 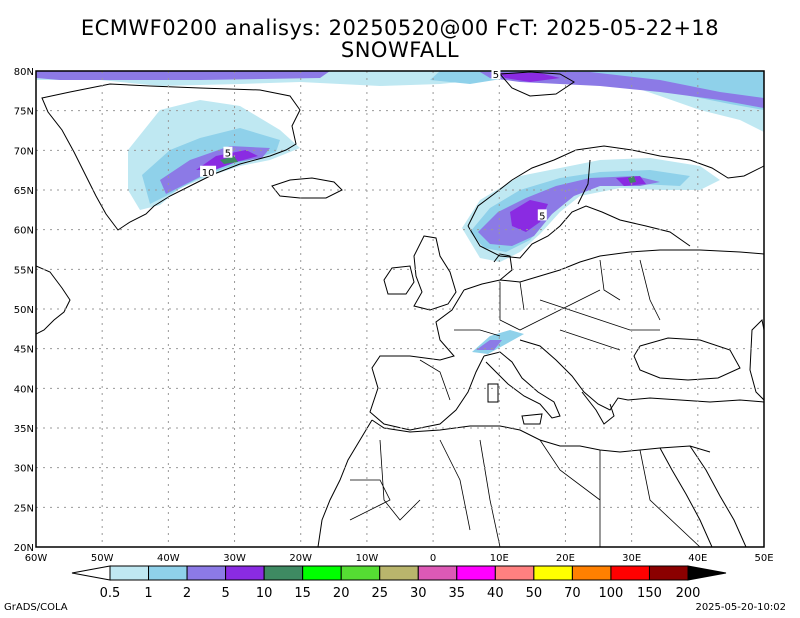 I want to click on snowfall-area-kola-peak, so click(x=632, y=179).